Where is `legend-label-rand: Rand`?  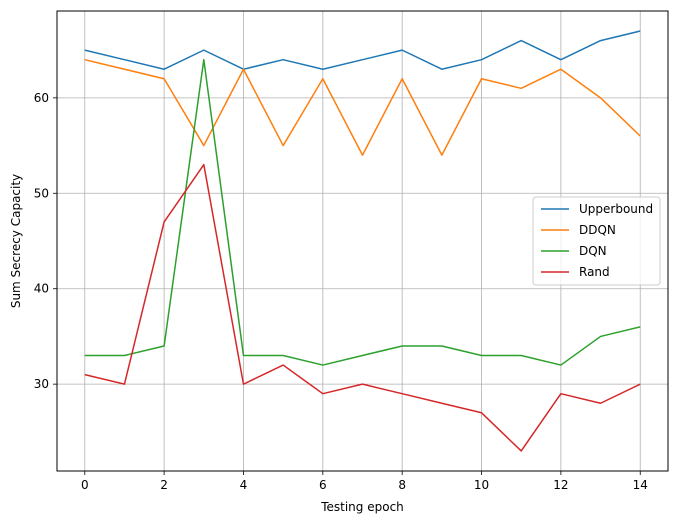
legend-label-rand: Rand is located at coordinates (594, 272).